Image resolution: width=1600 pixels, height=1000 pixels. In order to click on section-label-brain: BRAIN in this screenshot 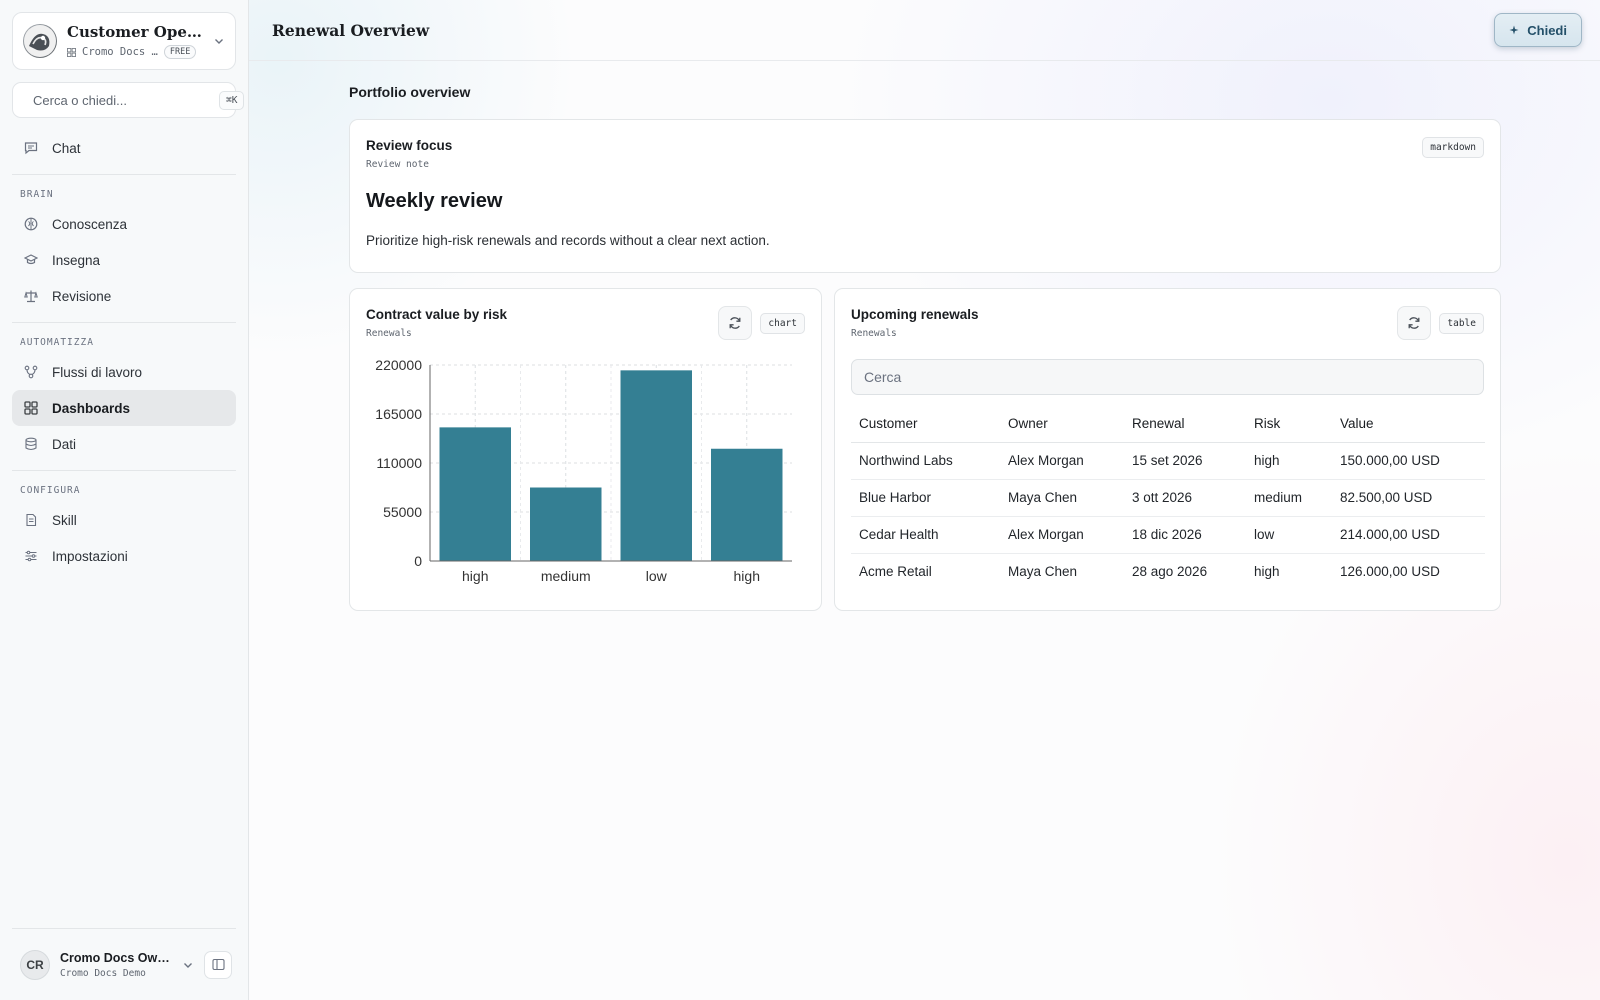, I will do `click(37, 194)`.